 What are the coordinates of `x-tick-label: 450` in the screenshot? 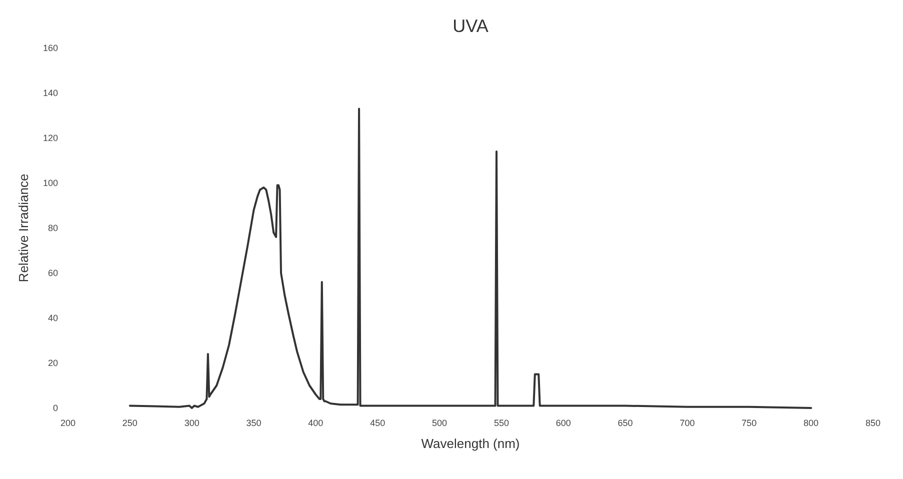 It's located at (378, 423).